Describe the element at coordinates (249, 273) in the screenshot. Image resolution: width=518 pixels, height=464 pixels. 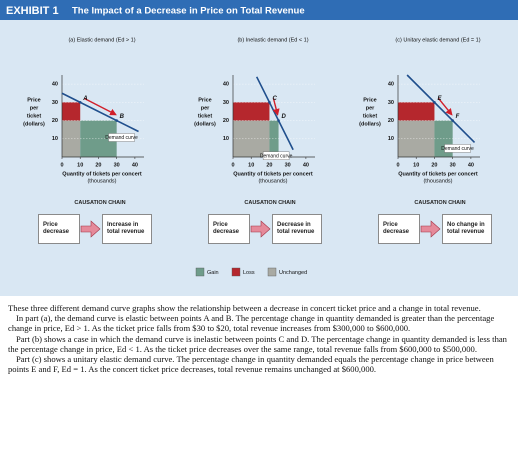
I see `legend-label: Loss` at that location.